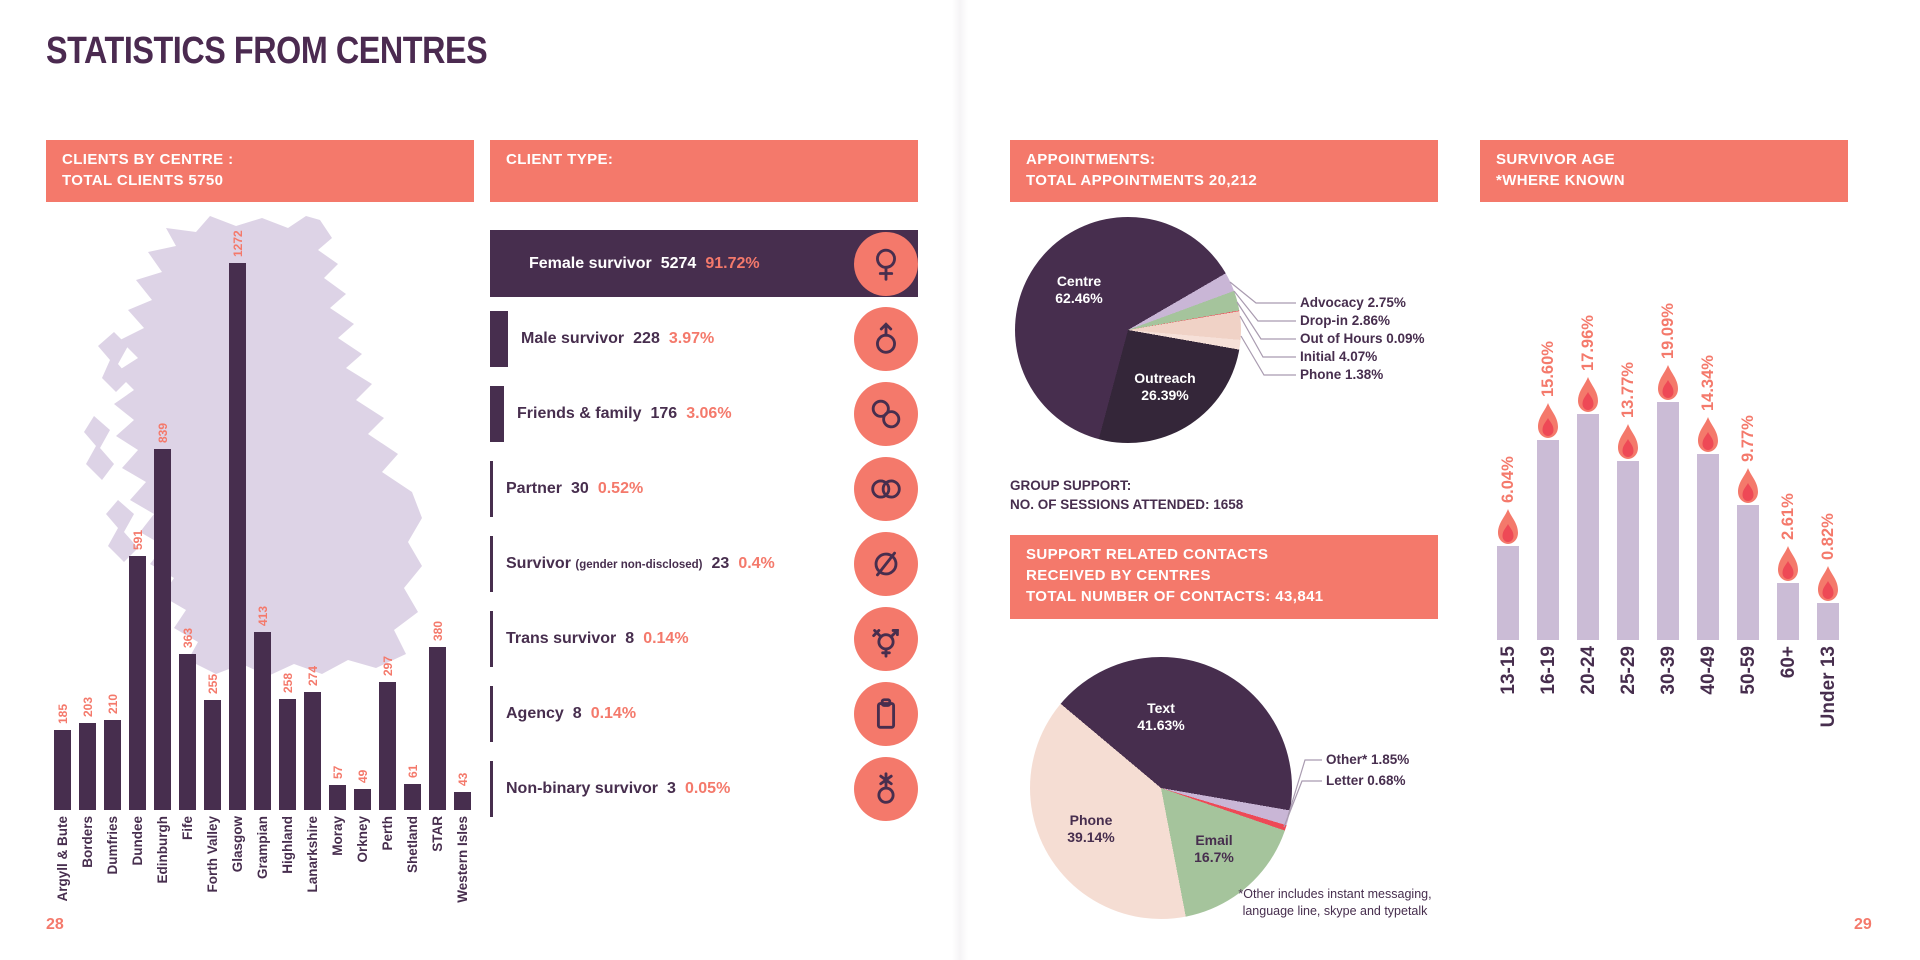  What do you see at coordinates (1747, 438) in the screenshot?
I see `age-pct-label: 9.77%` at bounding box center [1747, 438].